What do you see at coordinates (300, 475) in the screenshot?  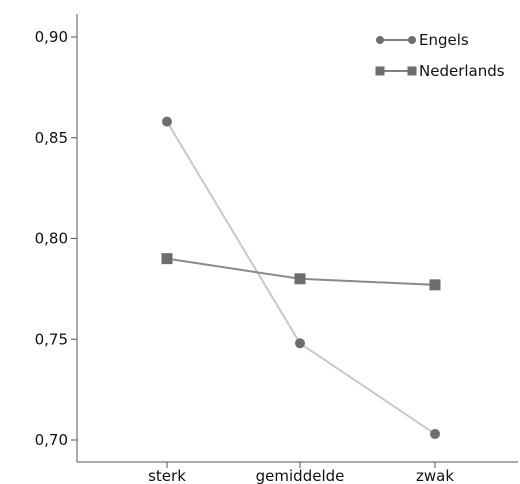 I see `x-tick-label: gemiddelde` at bounding box center [300, 475].